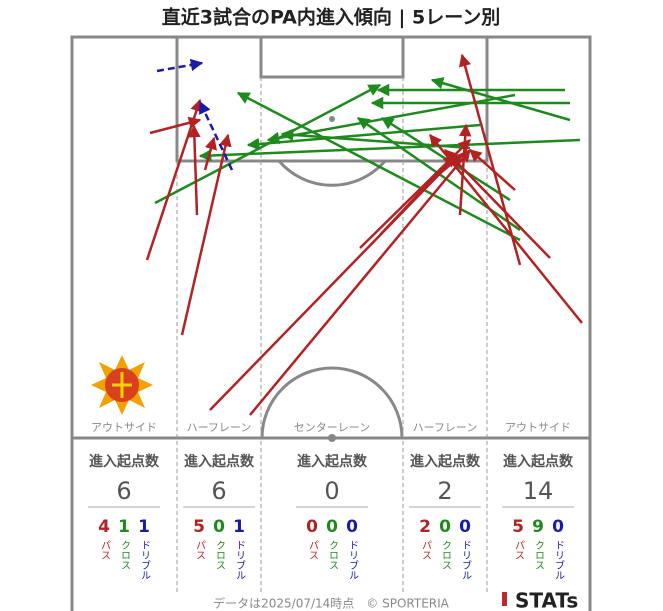 The width and height of the screenshot is (663, 611). Describe the element at coordinates (104, 527) in the screenshot. I see `breakdown-value: 4` at that location.